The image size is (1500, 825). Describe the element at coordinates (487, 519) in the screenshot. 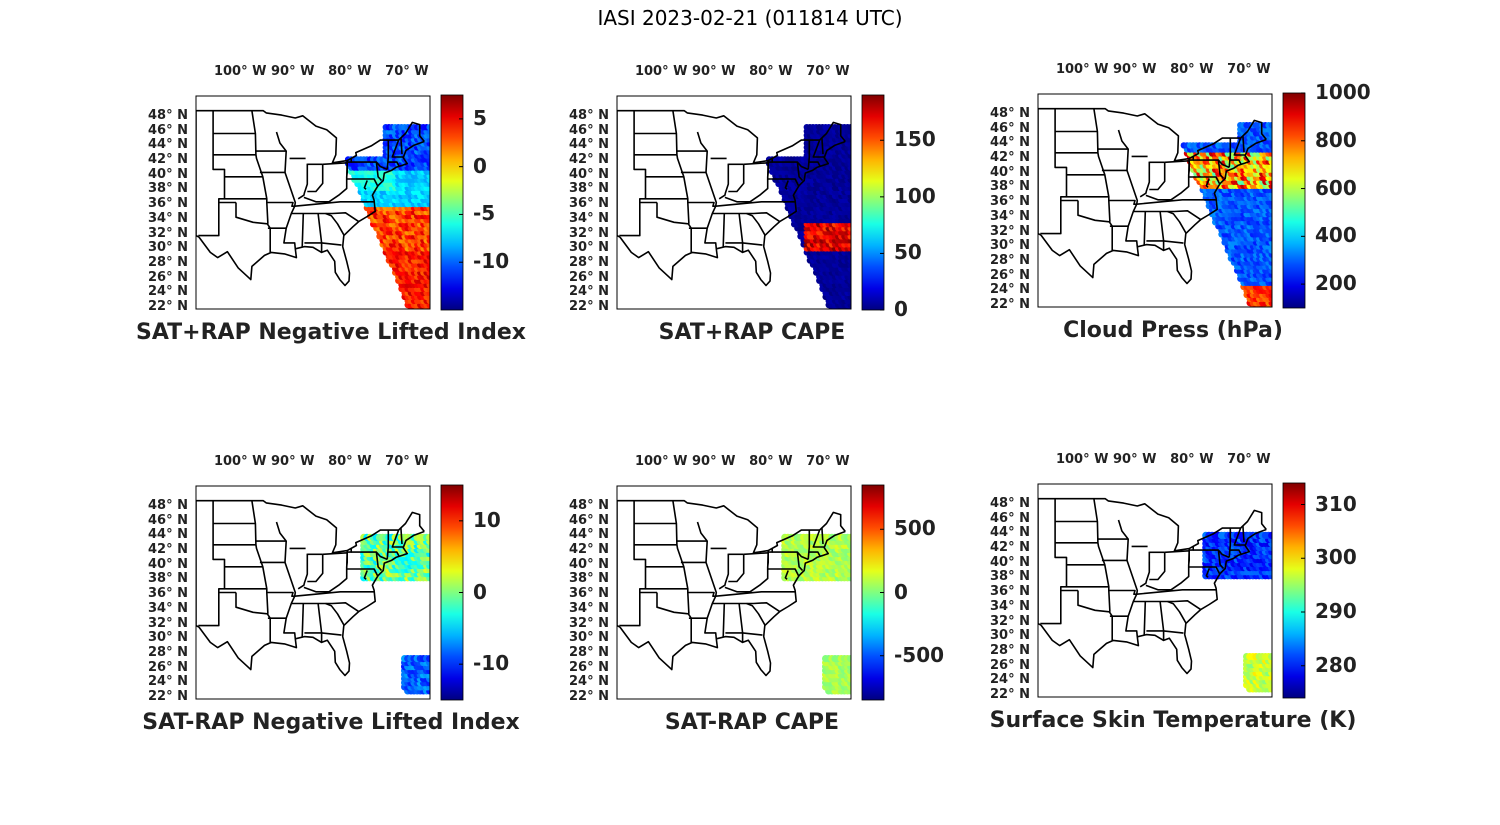

I see `colorbar-tick-label: 10` at that location.